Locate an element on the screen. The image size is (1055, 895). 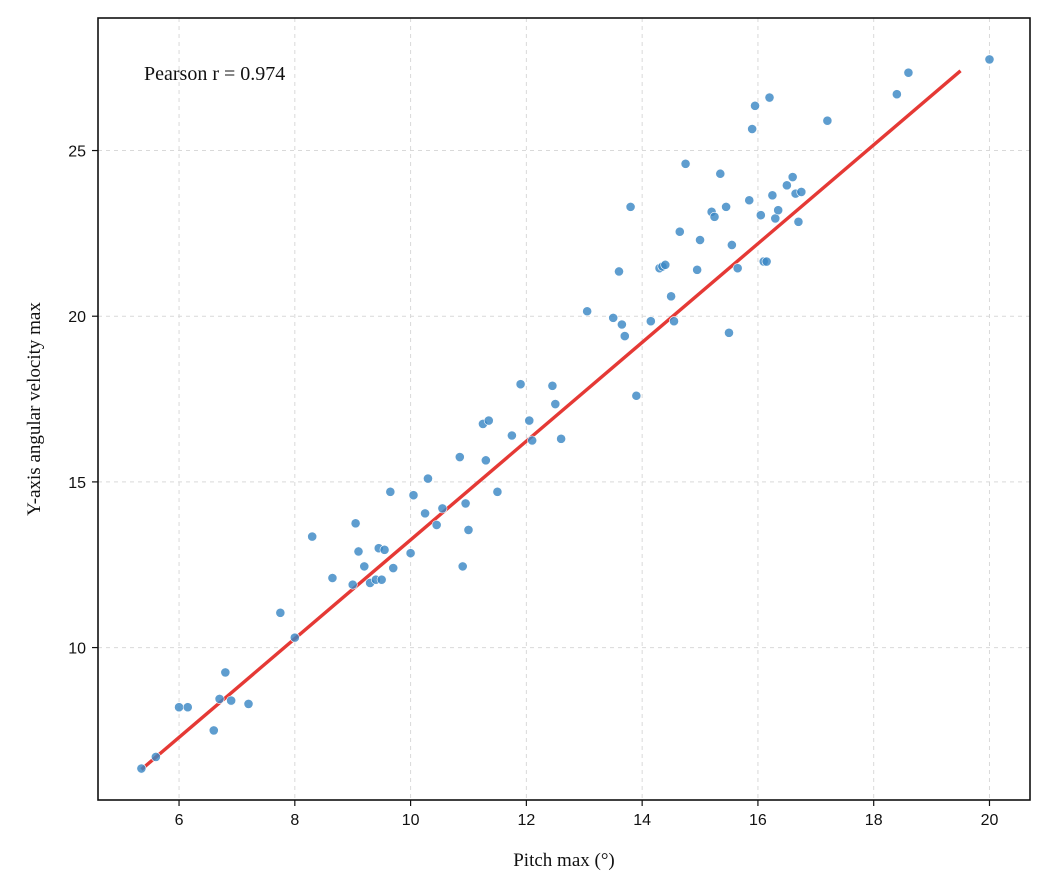
x-axis-ticks: 6 8 10 12 14 16 18 20 is located at coordinates (587, 814).